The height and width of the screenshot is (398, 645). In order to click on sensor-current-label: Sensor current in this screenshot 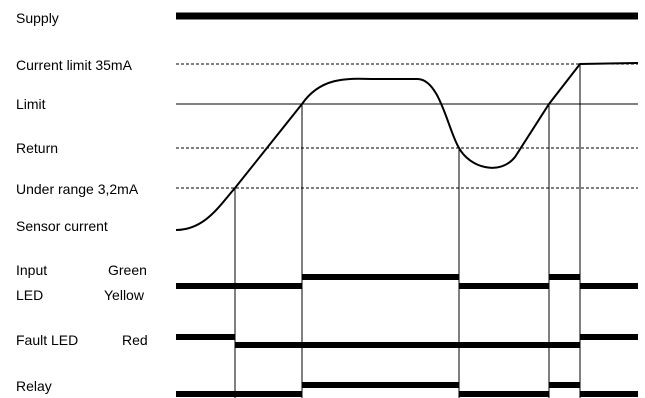, I will do `click(62, 226)`.